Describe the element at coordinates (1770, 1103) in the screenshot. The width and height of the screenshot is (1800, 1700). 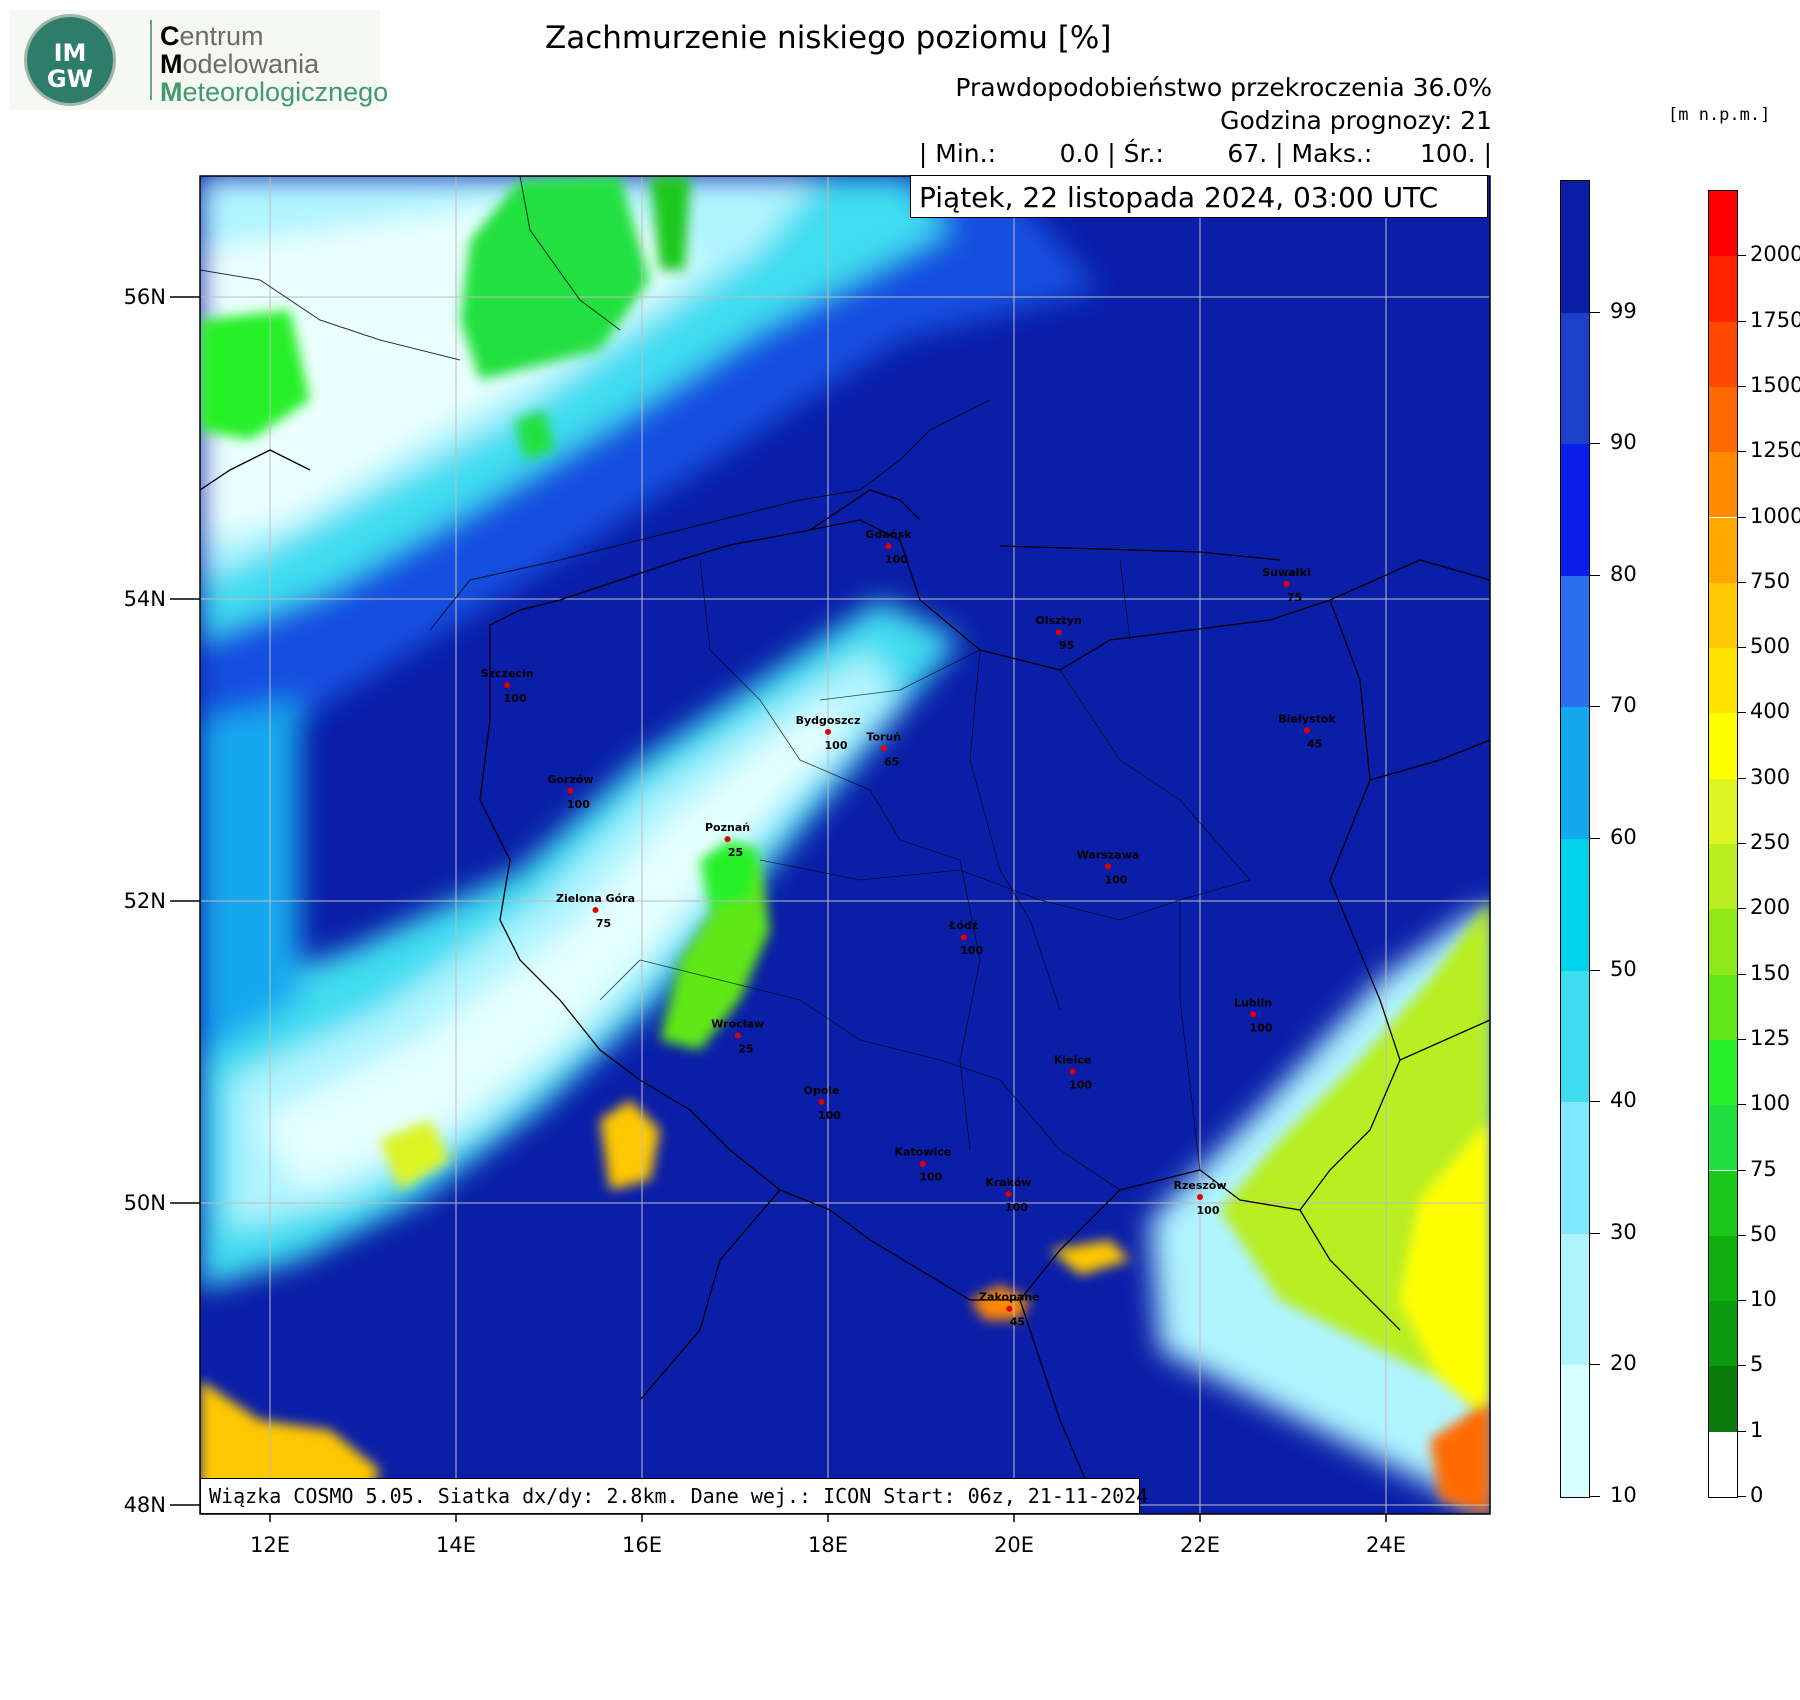
I see `terrain-scale-label: 100` at that location.